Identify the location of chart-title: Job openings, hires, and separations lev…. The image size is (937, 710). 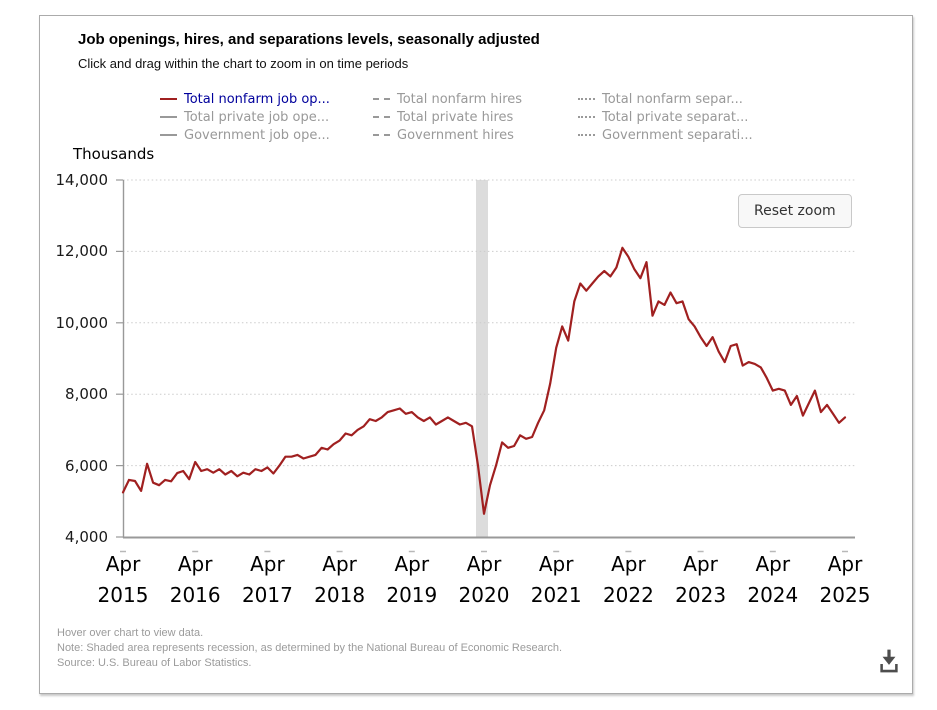
(309, 39).